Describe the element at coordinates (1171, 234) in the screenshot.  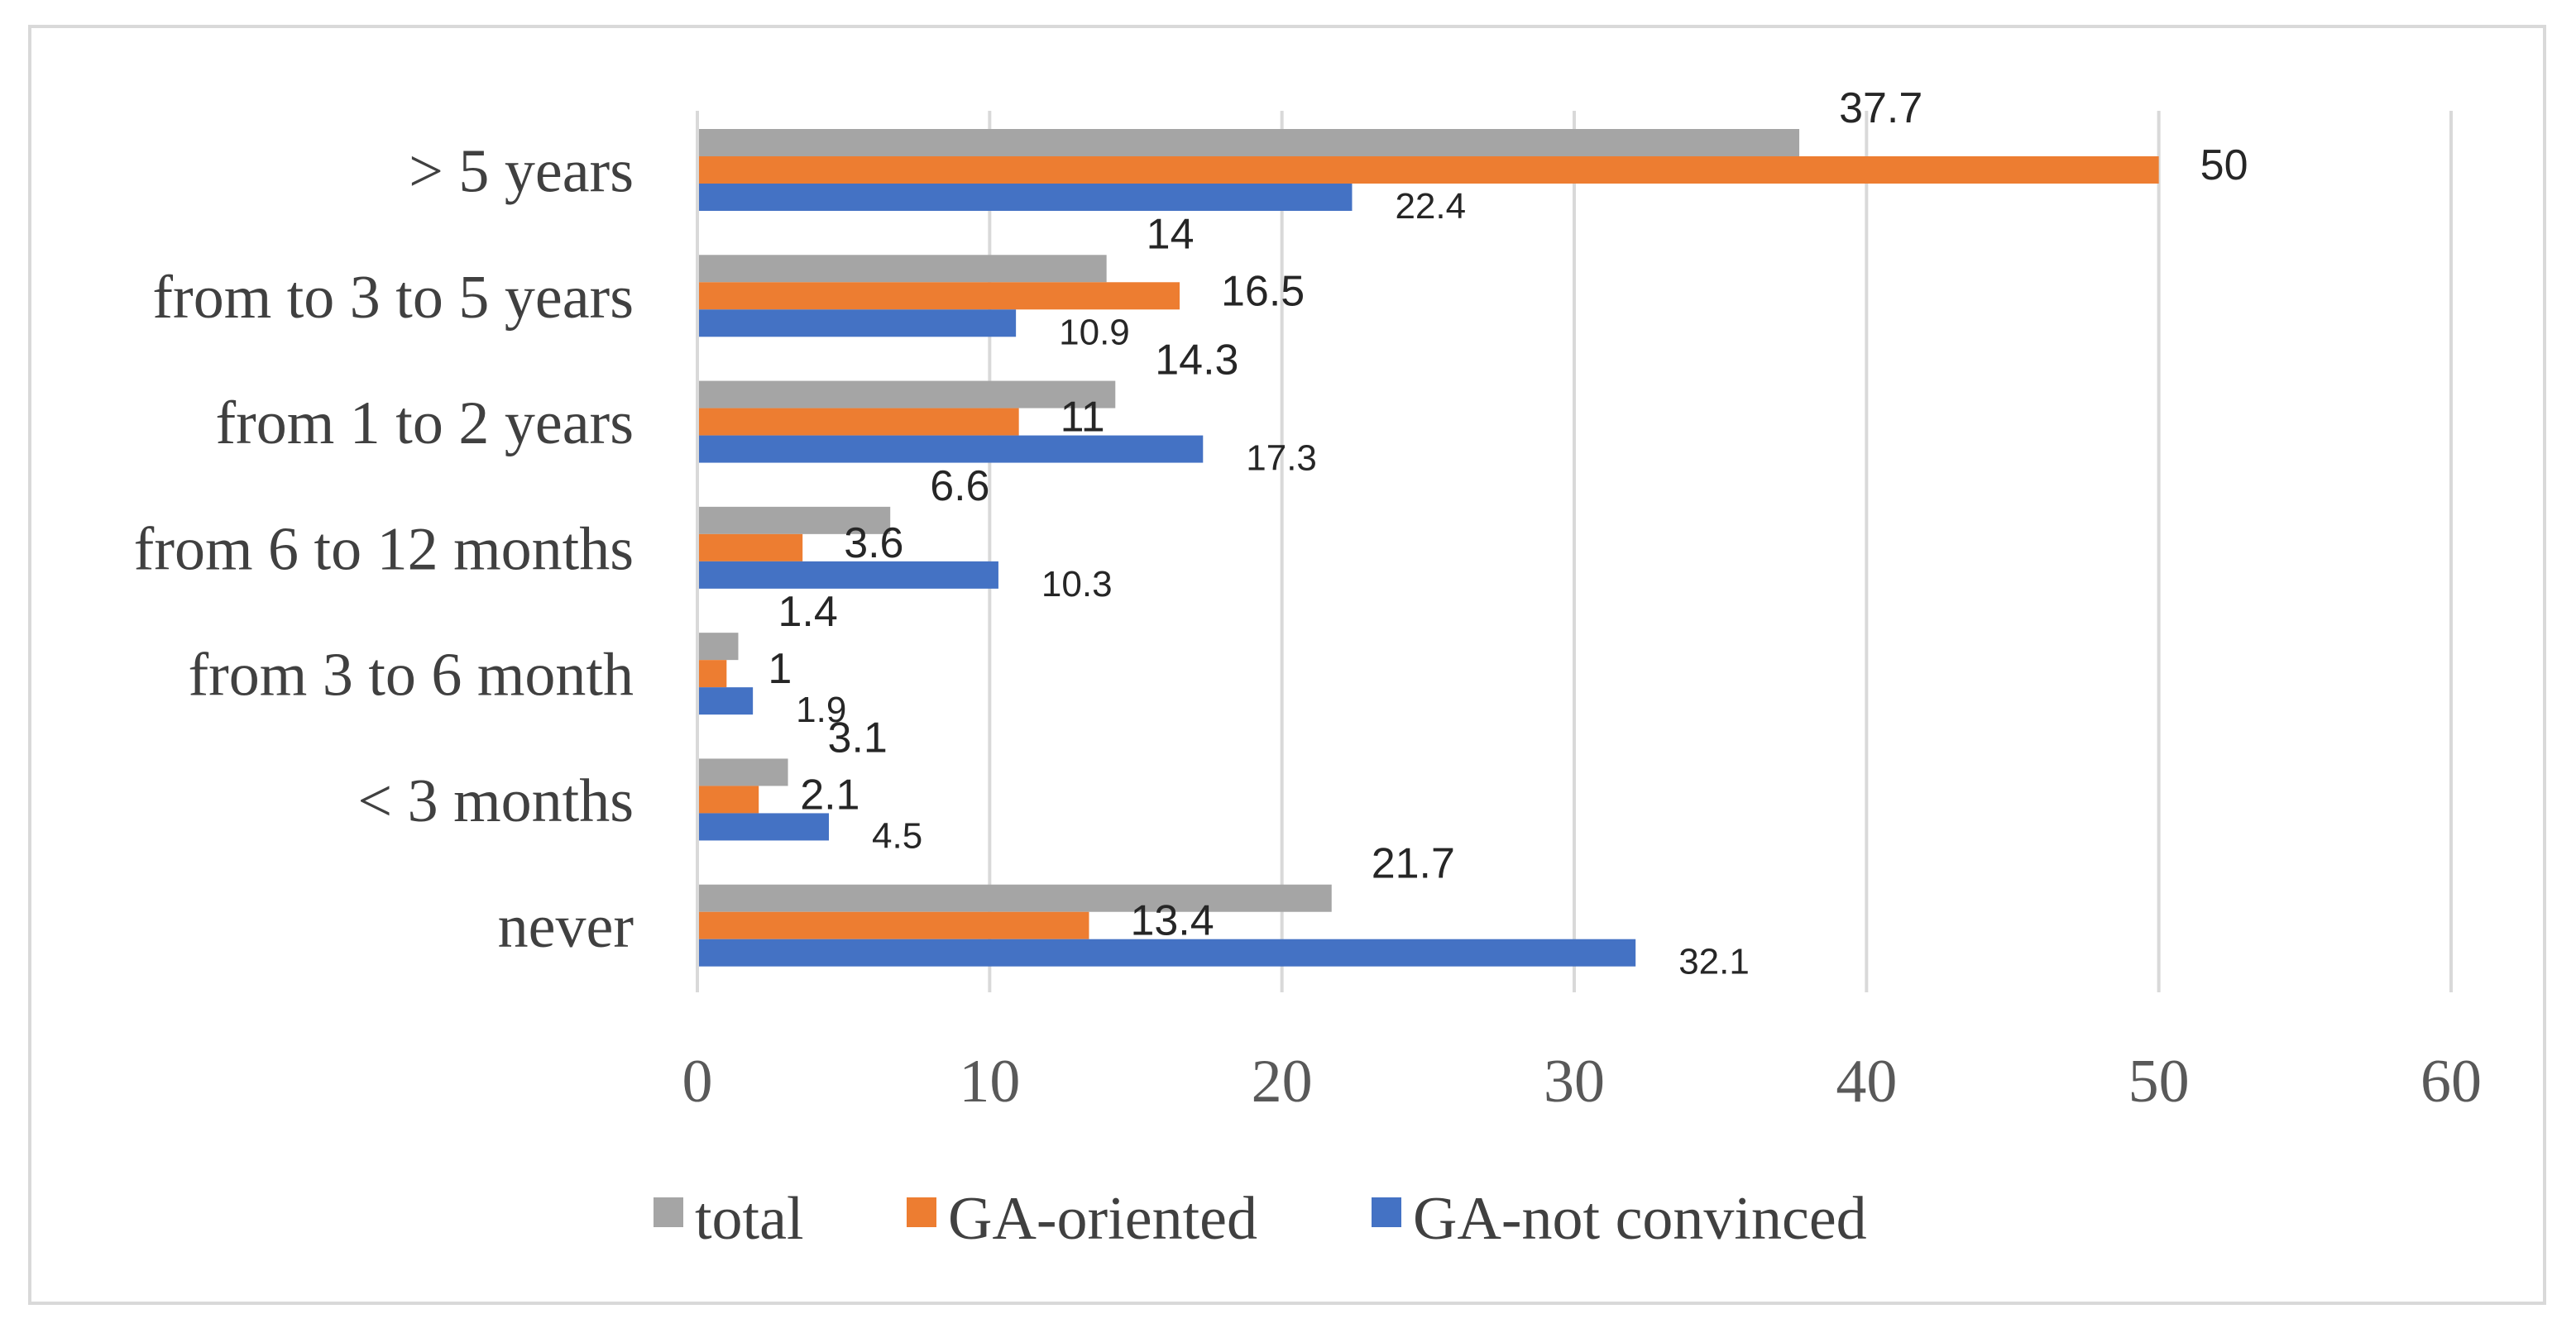
I see `data-label-total: 14` at that location.